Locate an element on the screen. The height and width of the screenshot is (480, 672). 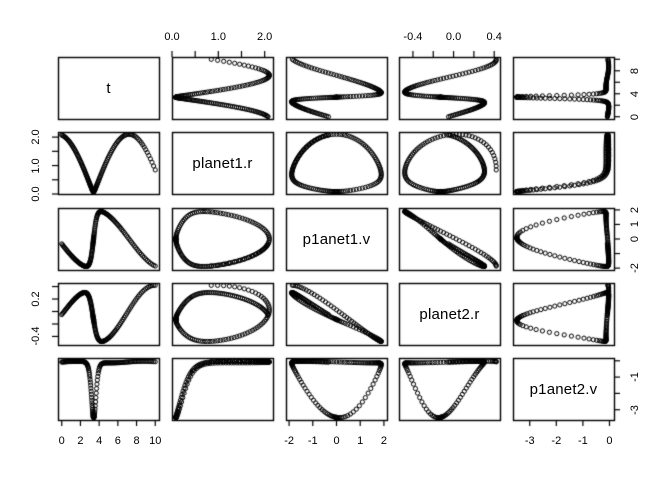
variable-label-planet1-v: p1anet1.v is located at coordinates (336, 239).